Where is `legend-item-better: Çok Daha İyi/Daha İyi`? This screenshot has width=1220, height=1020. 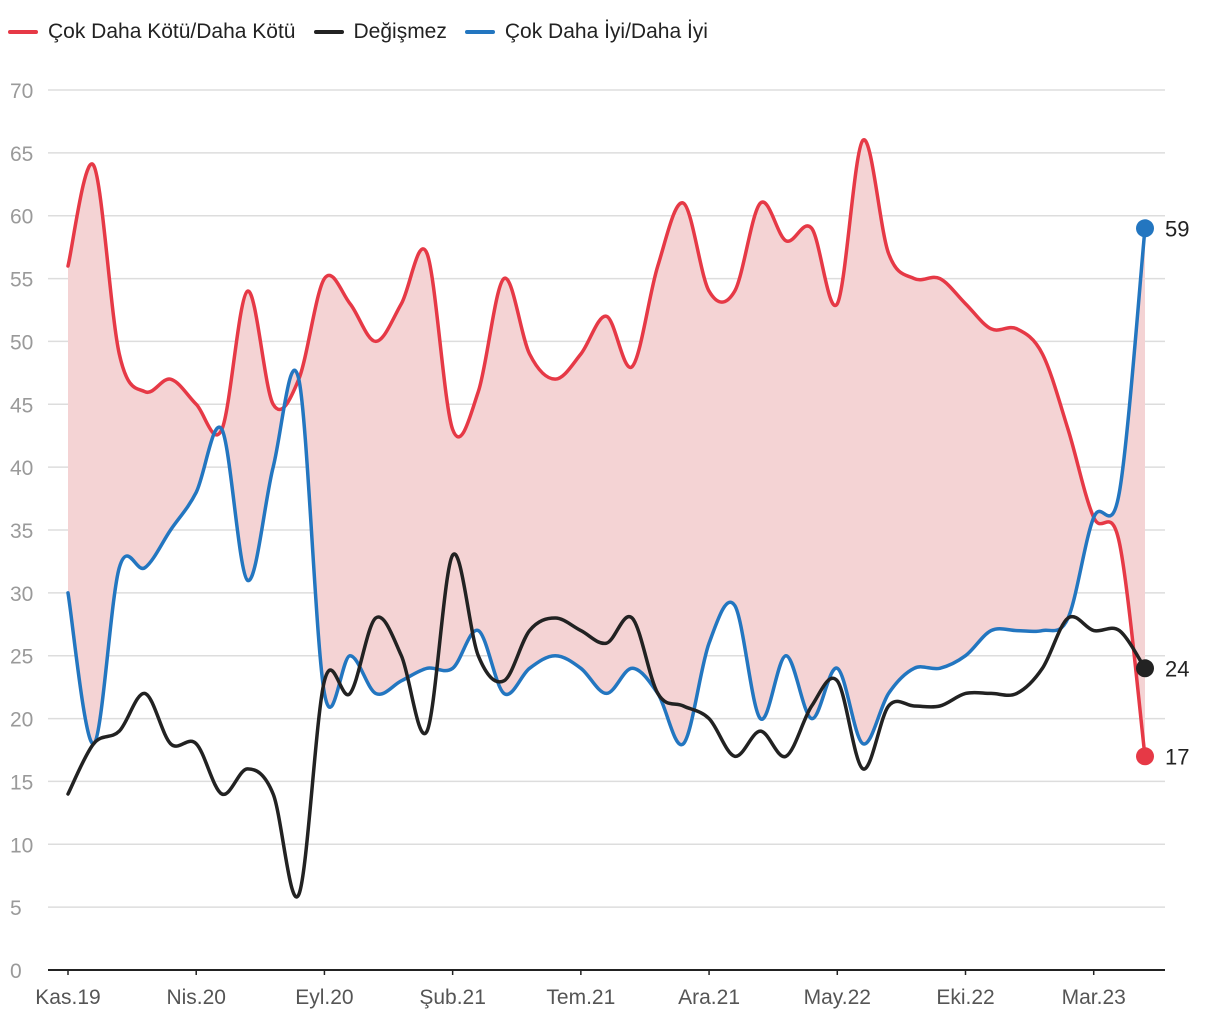 legend-item-better: Çok Daha İyi/Daha İyi is located at coordinates (586, 32).